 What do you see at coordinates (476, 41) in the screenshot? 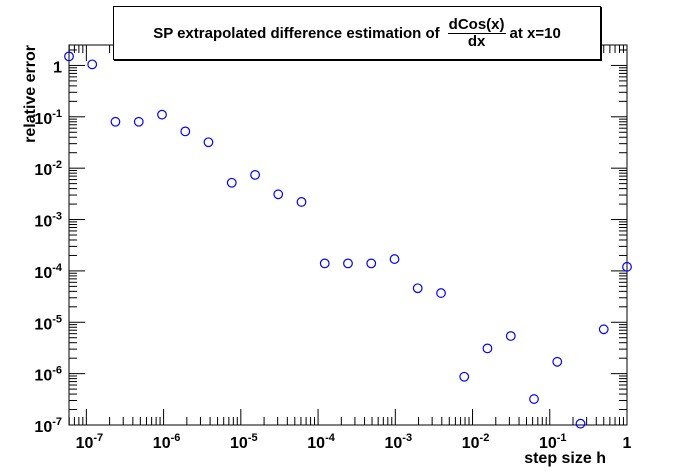
I see `title-fraction-denominator: dx` at bounding box center [476, 41].